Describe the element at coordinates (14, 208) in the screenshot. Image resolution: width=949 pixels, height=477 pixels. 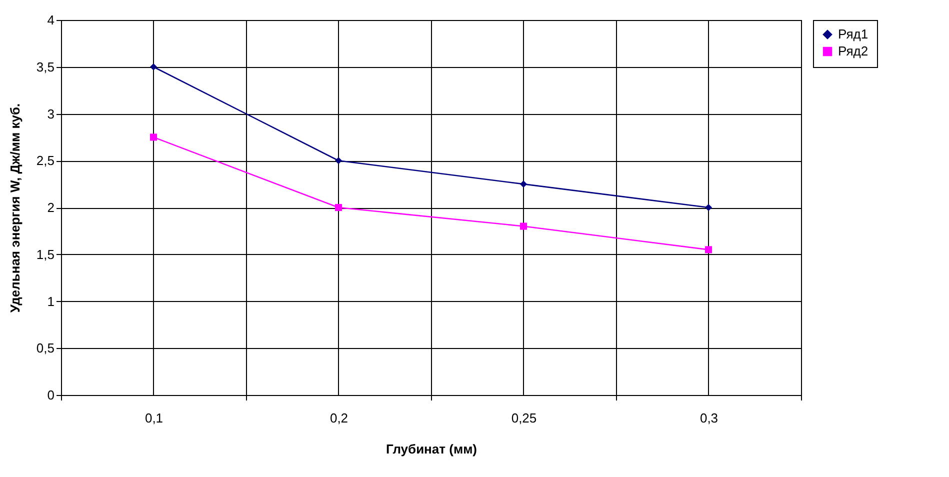
I see `y-axis-title: Удельная энергия W, Дж/мм куб.` at that location.